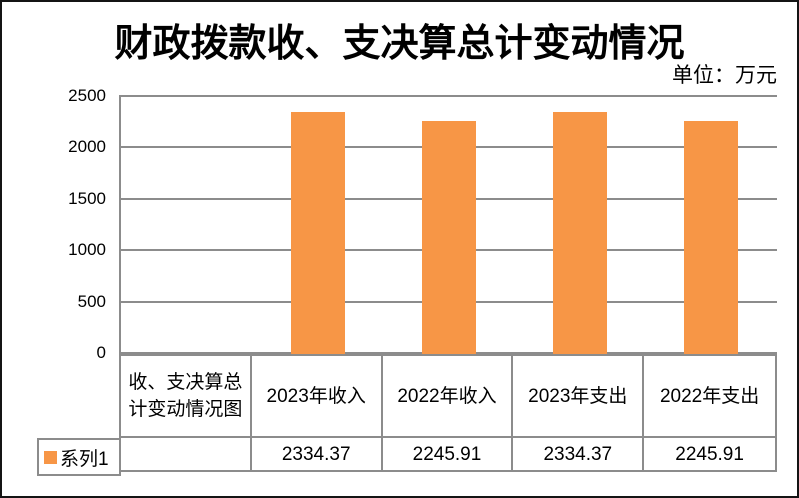 The image size is (799, 498). I want to click on table-header-cell: 2023年支出, so click(579, 397).